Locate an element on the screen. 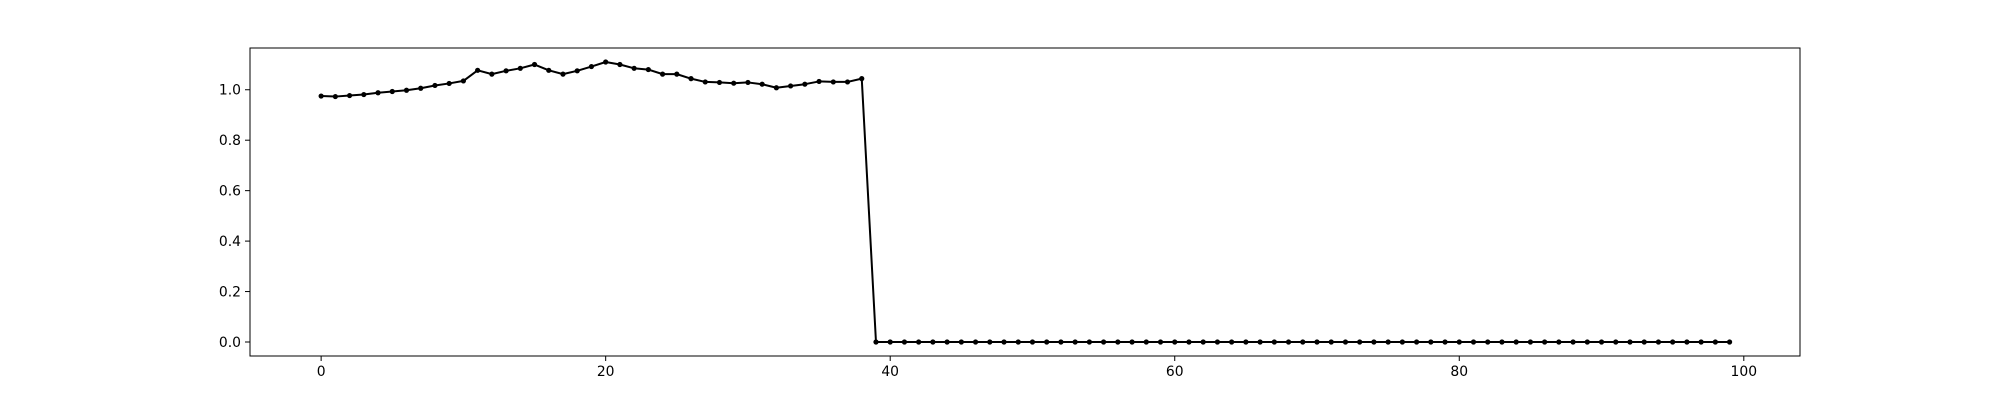 This screenshot has width=2000, height=400. x-tick-label: 80 is located at coordinates (1459, 372).